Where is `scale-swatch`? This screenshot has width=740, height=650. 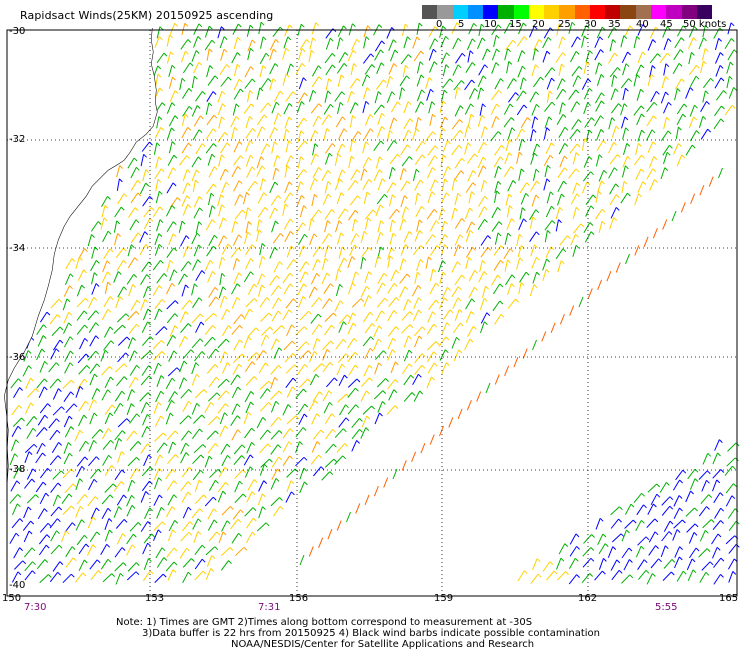 scale-swatch is located at coordinates (582, 12).